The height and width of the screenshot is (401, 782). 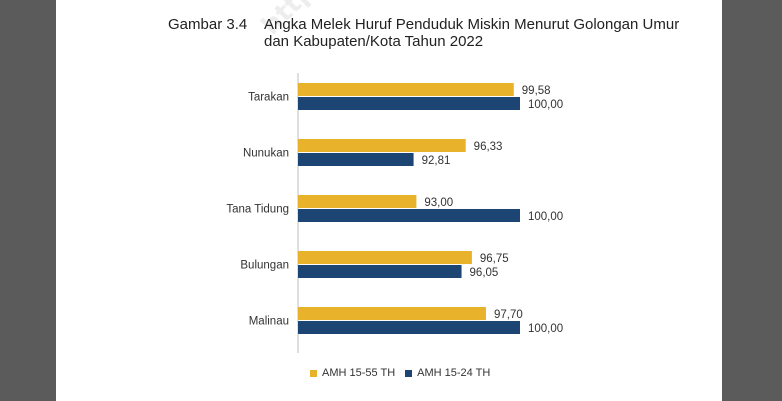 I want to click on category-label: Nunukan, so click(x=266, y=154).